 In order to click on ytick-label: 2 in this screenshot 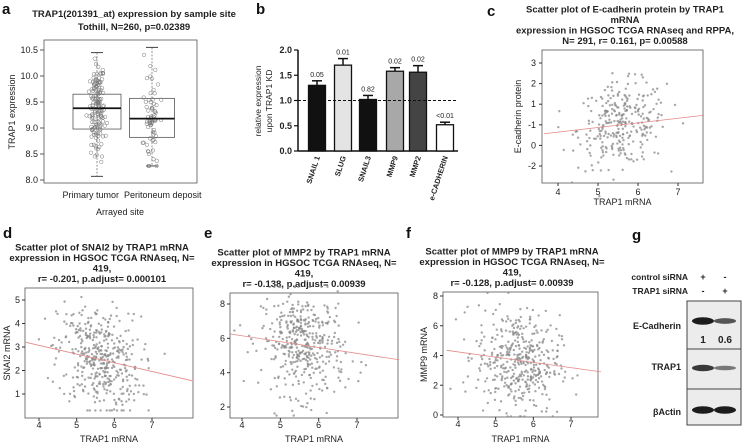, I will do `click(435, 385)`.